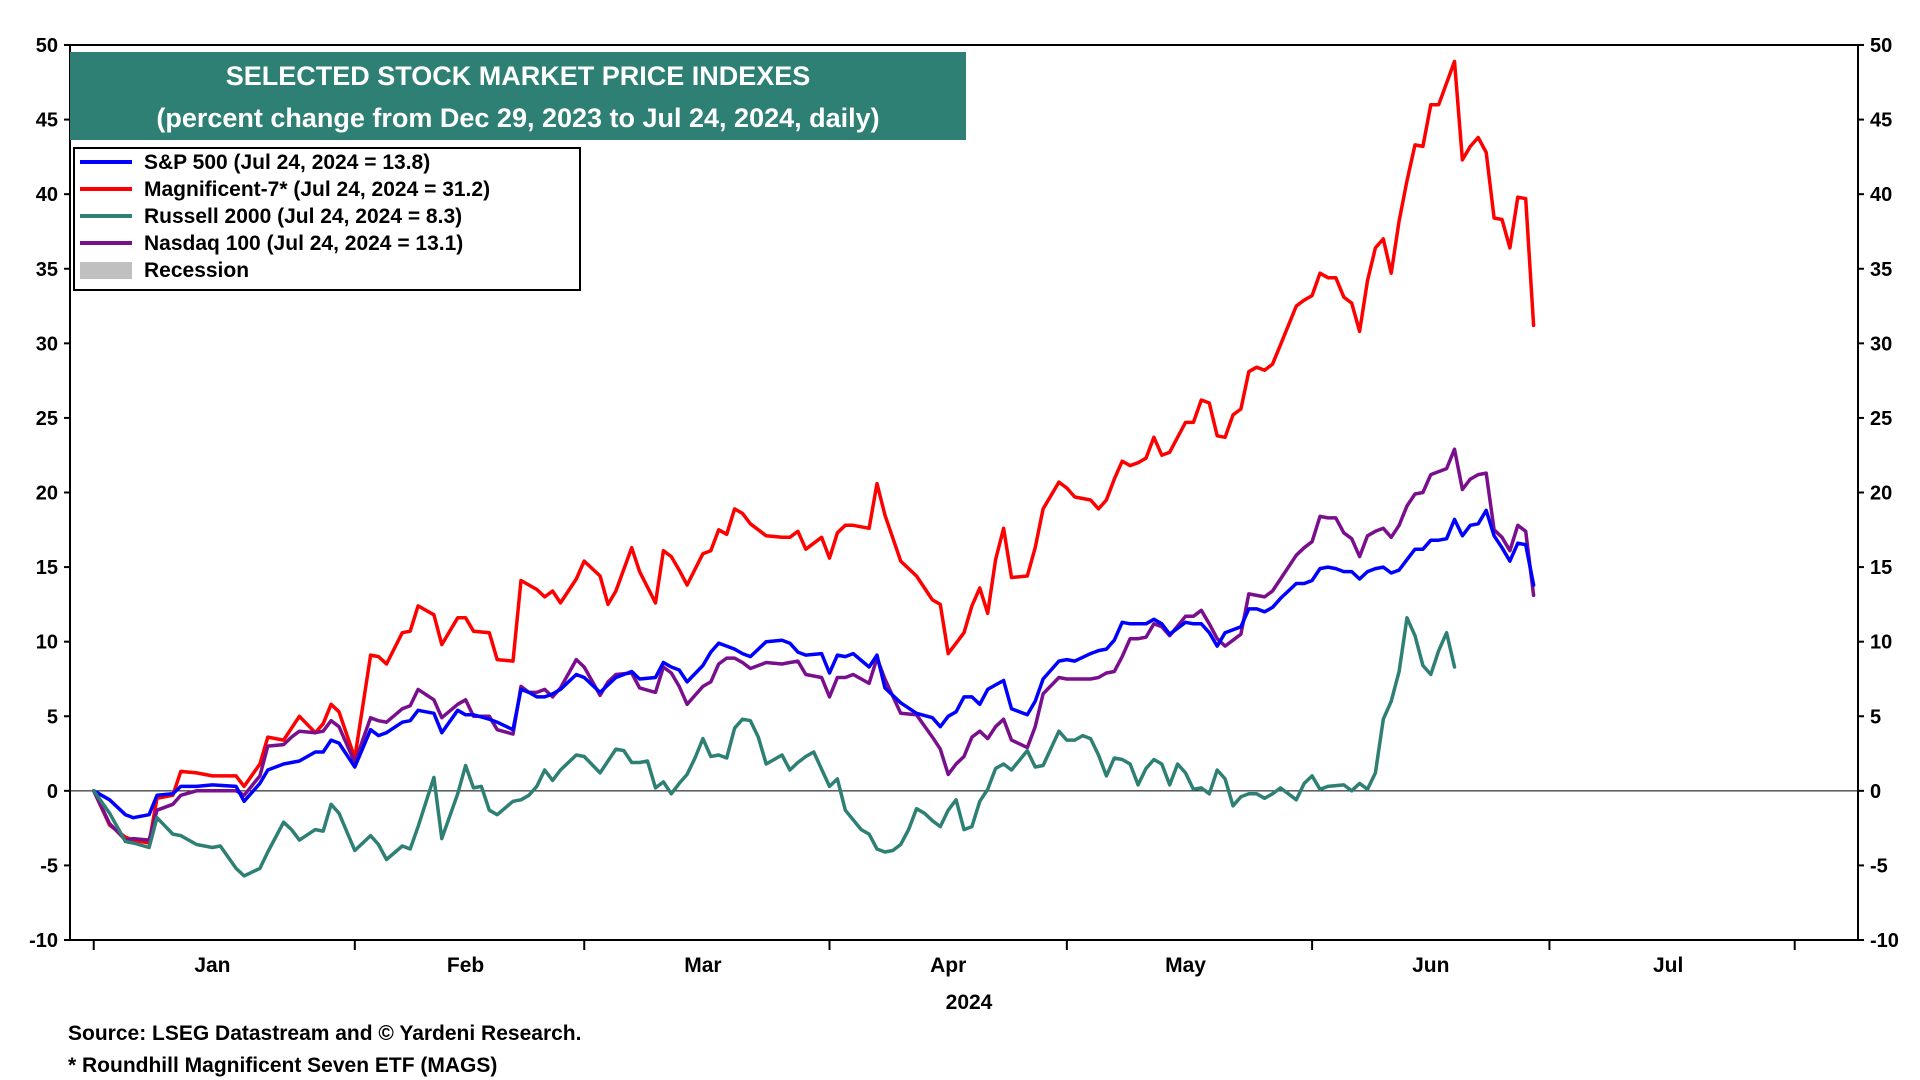 Image resolution: width=1920 pixels, height=1080 pixels. I want to click on y-tick-label-right: 35, so click(1881, 270).